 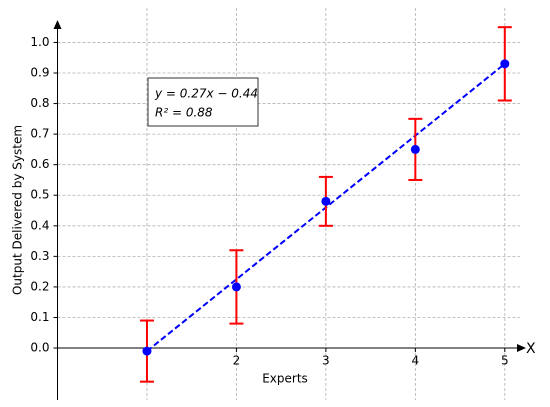 I want to click on annotation-box, so click(x=203, y=102).